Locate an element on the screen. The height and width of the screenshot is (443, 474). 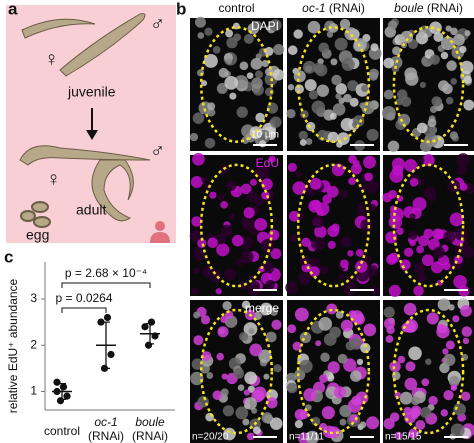
sample-count: n=20/20 is located at coordinates (210, 437).